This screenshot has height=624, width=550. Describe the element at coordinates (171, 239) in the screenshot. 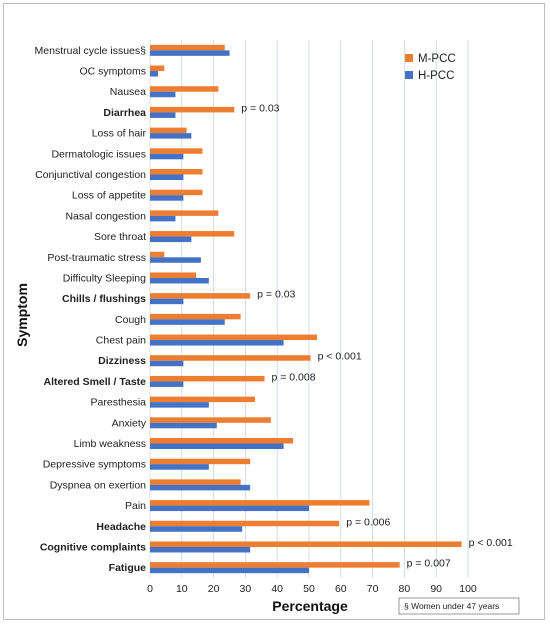

I see `bar-h-pcc-sore-throat` at that location.